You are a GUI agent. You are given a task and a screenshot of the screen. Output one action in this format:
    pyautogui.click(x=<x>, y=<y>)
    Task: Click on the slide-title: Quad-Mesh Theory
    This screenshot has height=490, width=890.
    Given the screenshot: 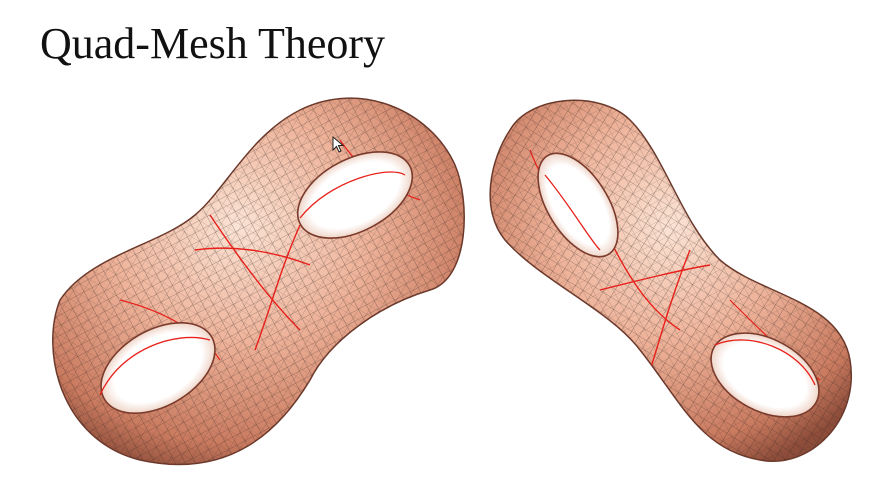 What is the action you would take?
    pyautogui.click(x=212, y=43)
    